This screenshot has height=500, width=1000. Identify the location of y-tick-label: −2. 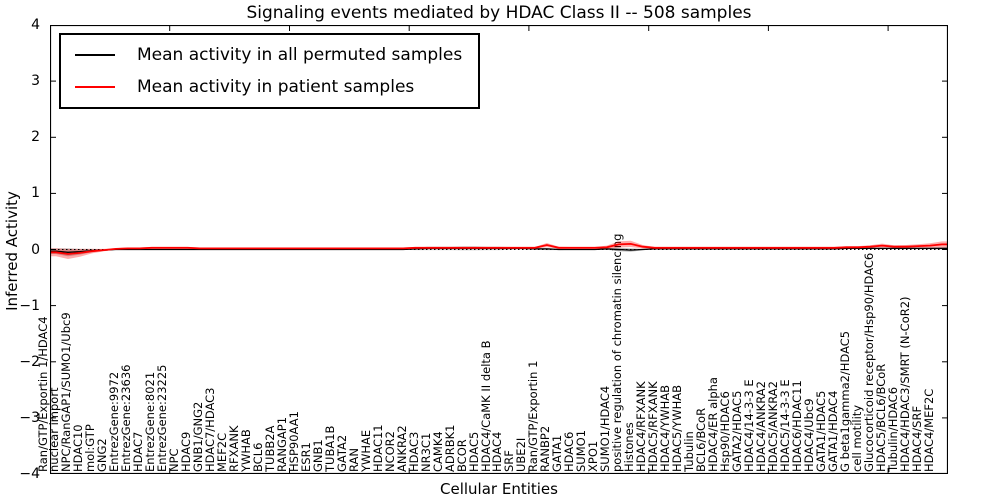
(29, 361).